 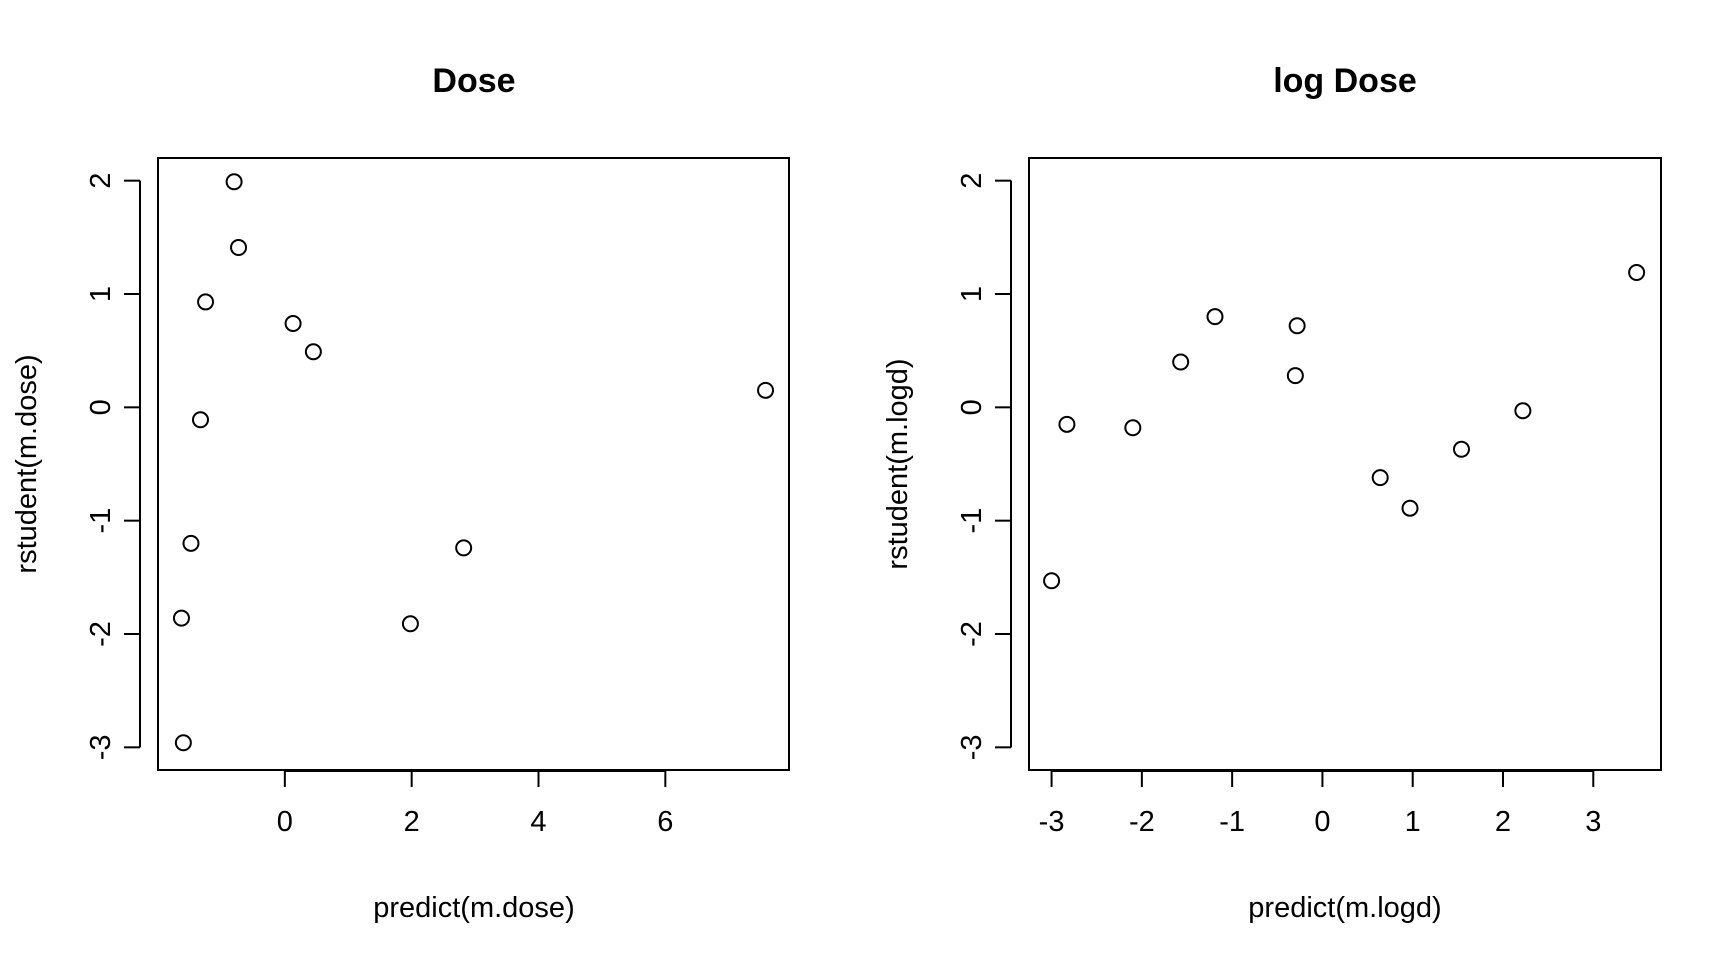 I want to click on log-dose-y-tick-label: -2, so click(x=972, y=634).